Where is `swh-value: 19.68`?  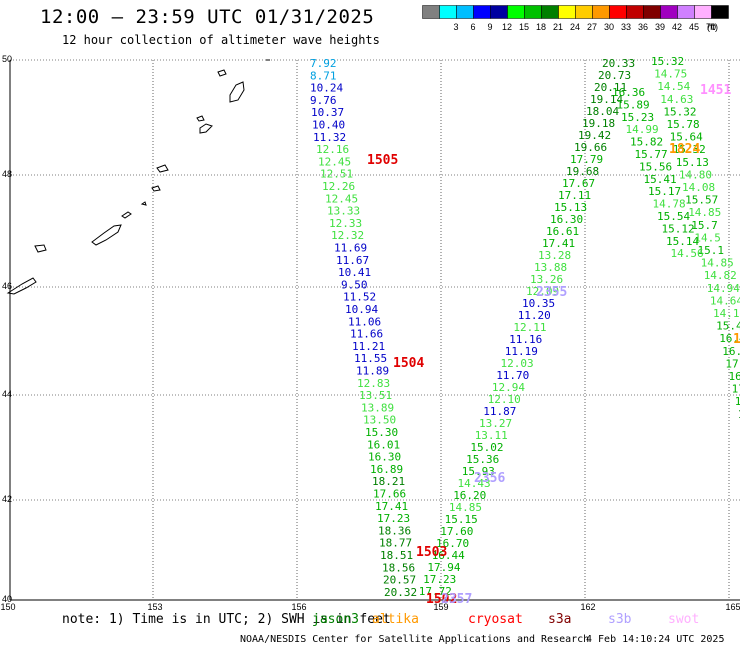 swh-value: 19.68 is located at coordinates (582, 171).